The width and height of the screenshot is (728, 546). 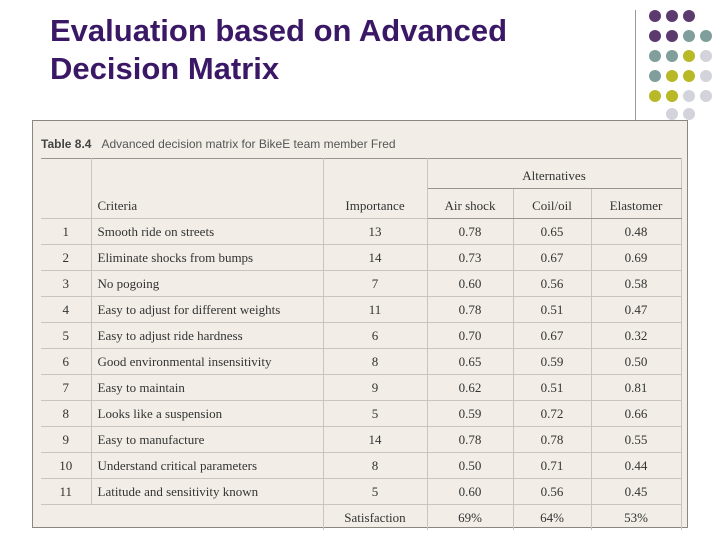 I want to click on table-row: 8 Looks like a suspension 5 0.59 0.72 0.66, so click(x=361, y=413).